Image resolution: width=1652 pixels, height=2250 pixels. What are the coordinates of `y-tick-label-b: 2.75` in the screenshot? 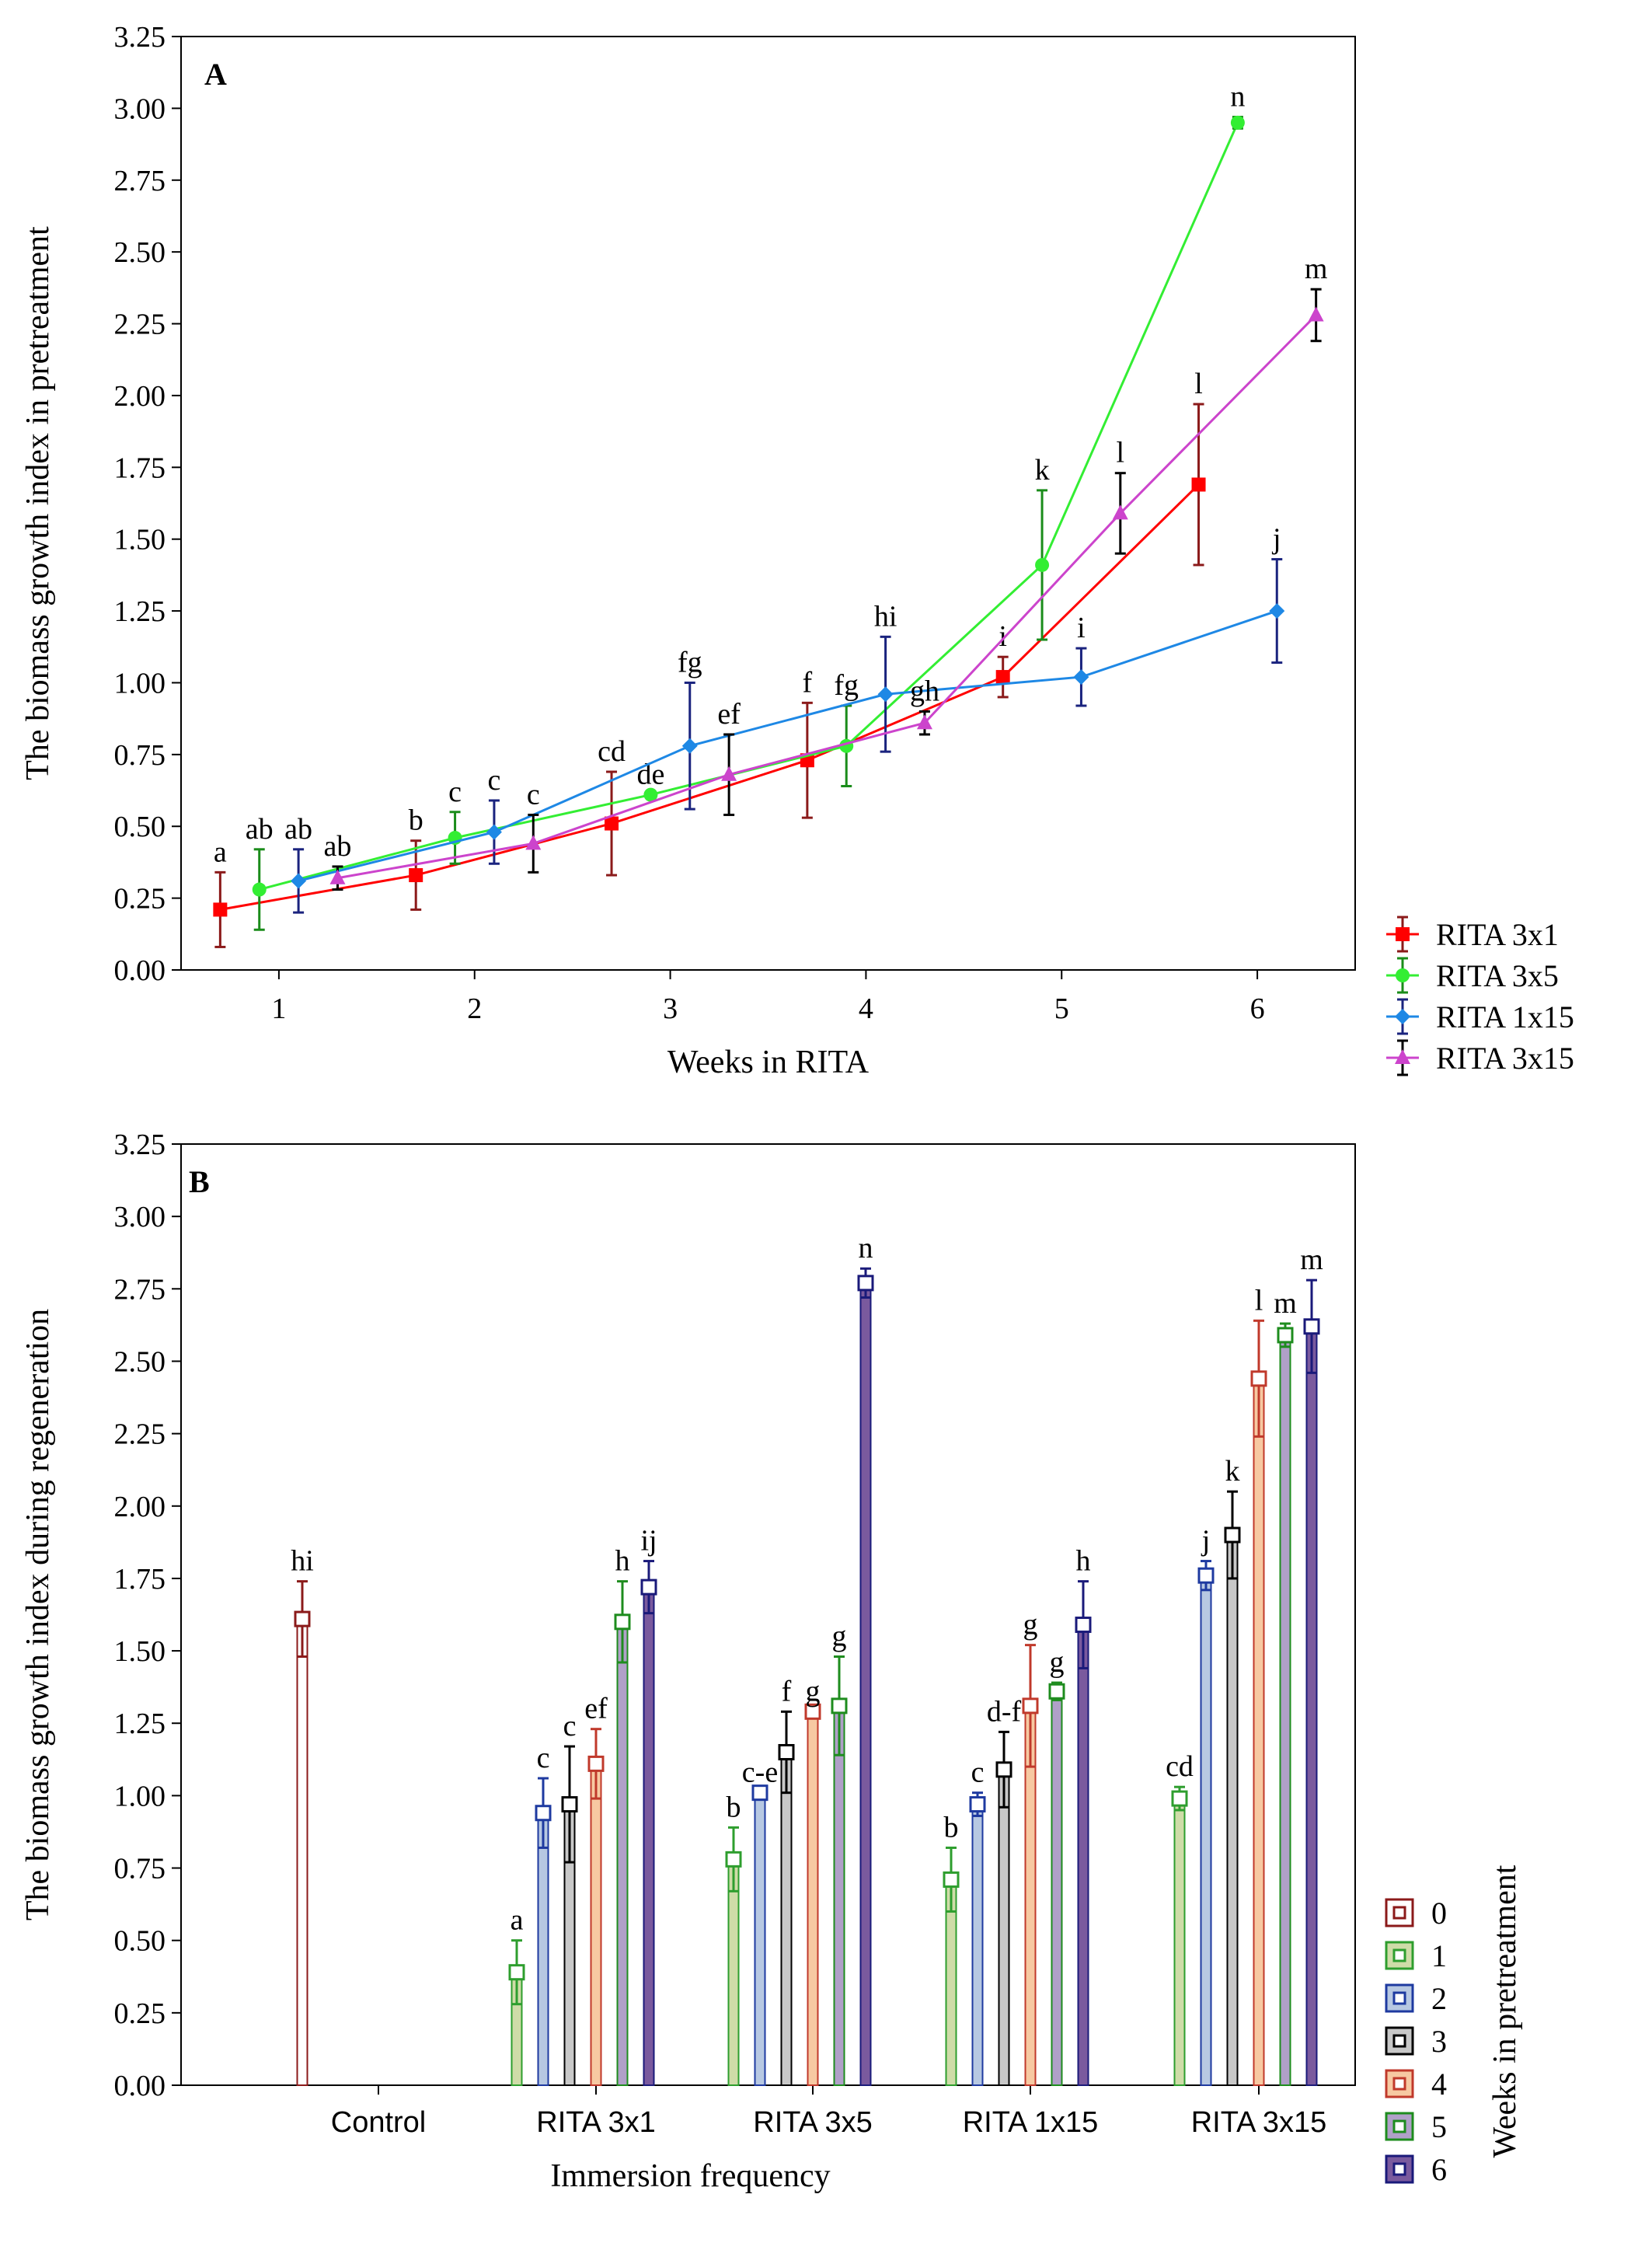 It's located at (140, 1289).